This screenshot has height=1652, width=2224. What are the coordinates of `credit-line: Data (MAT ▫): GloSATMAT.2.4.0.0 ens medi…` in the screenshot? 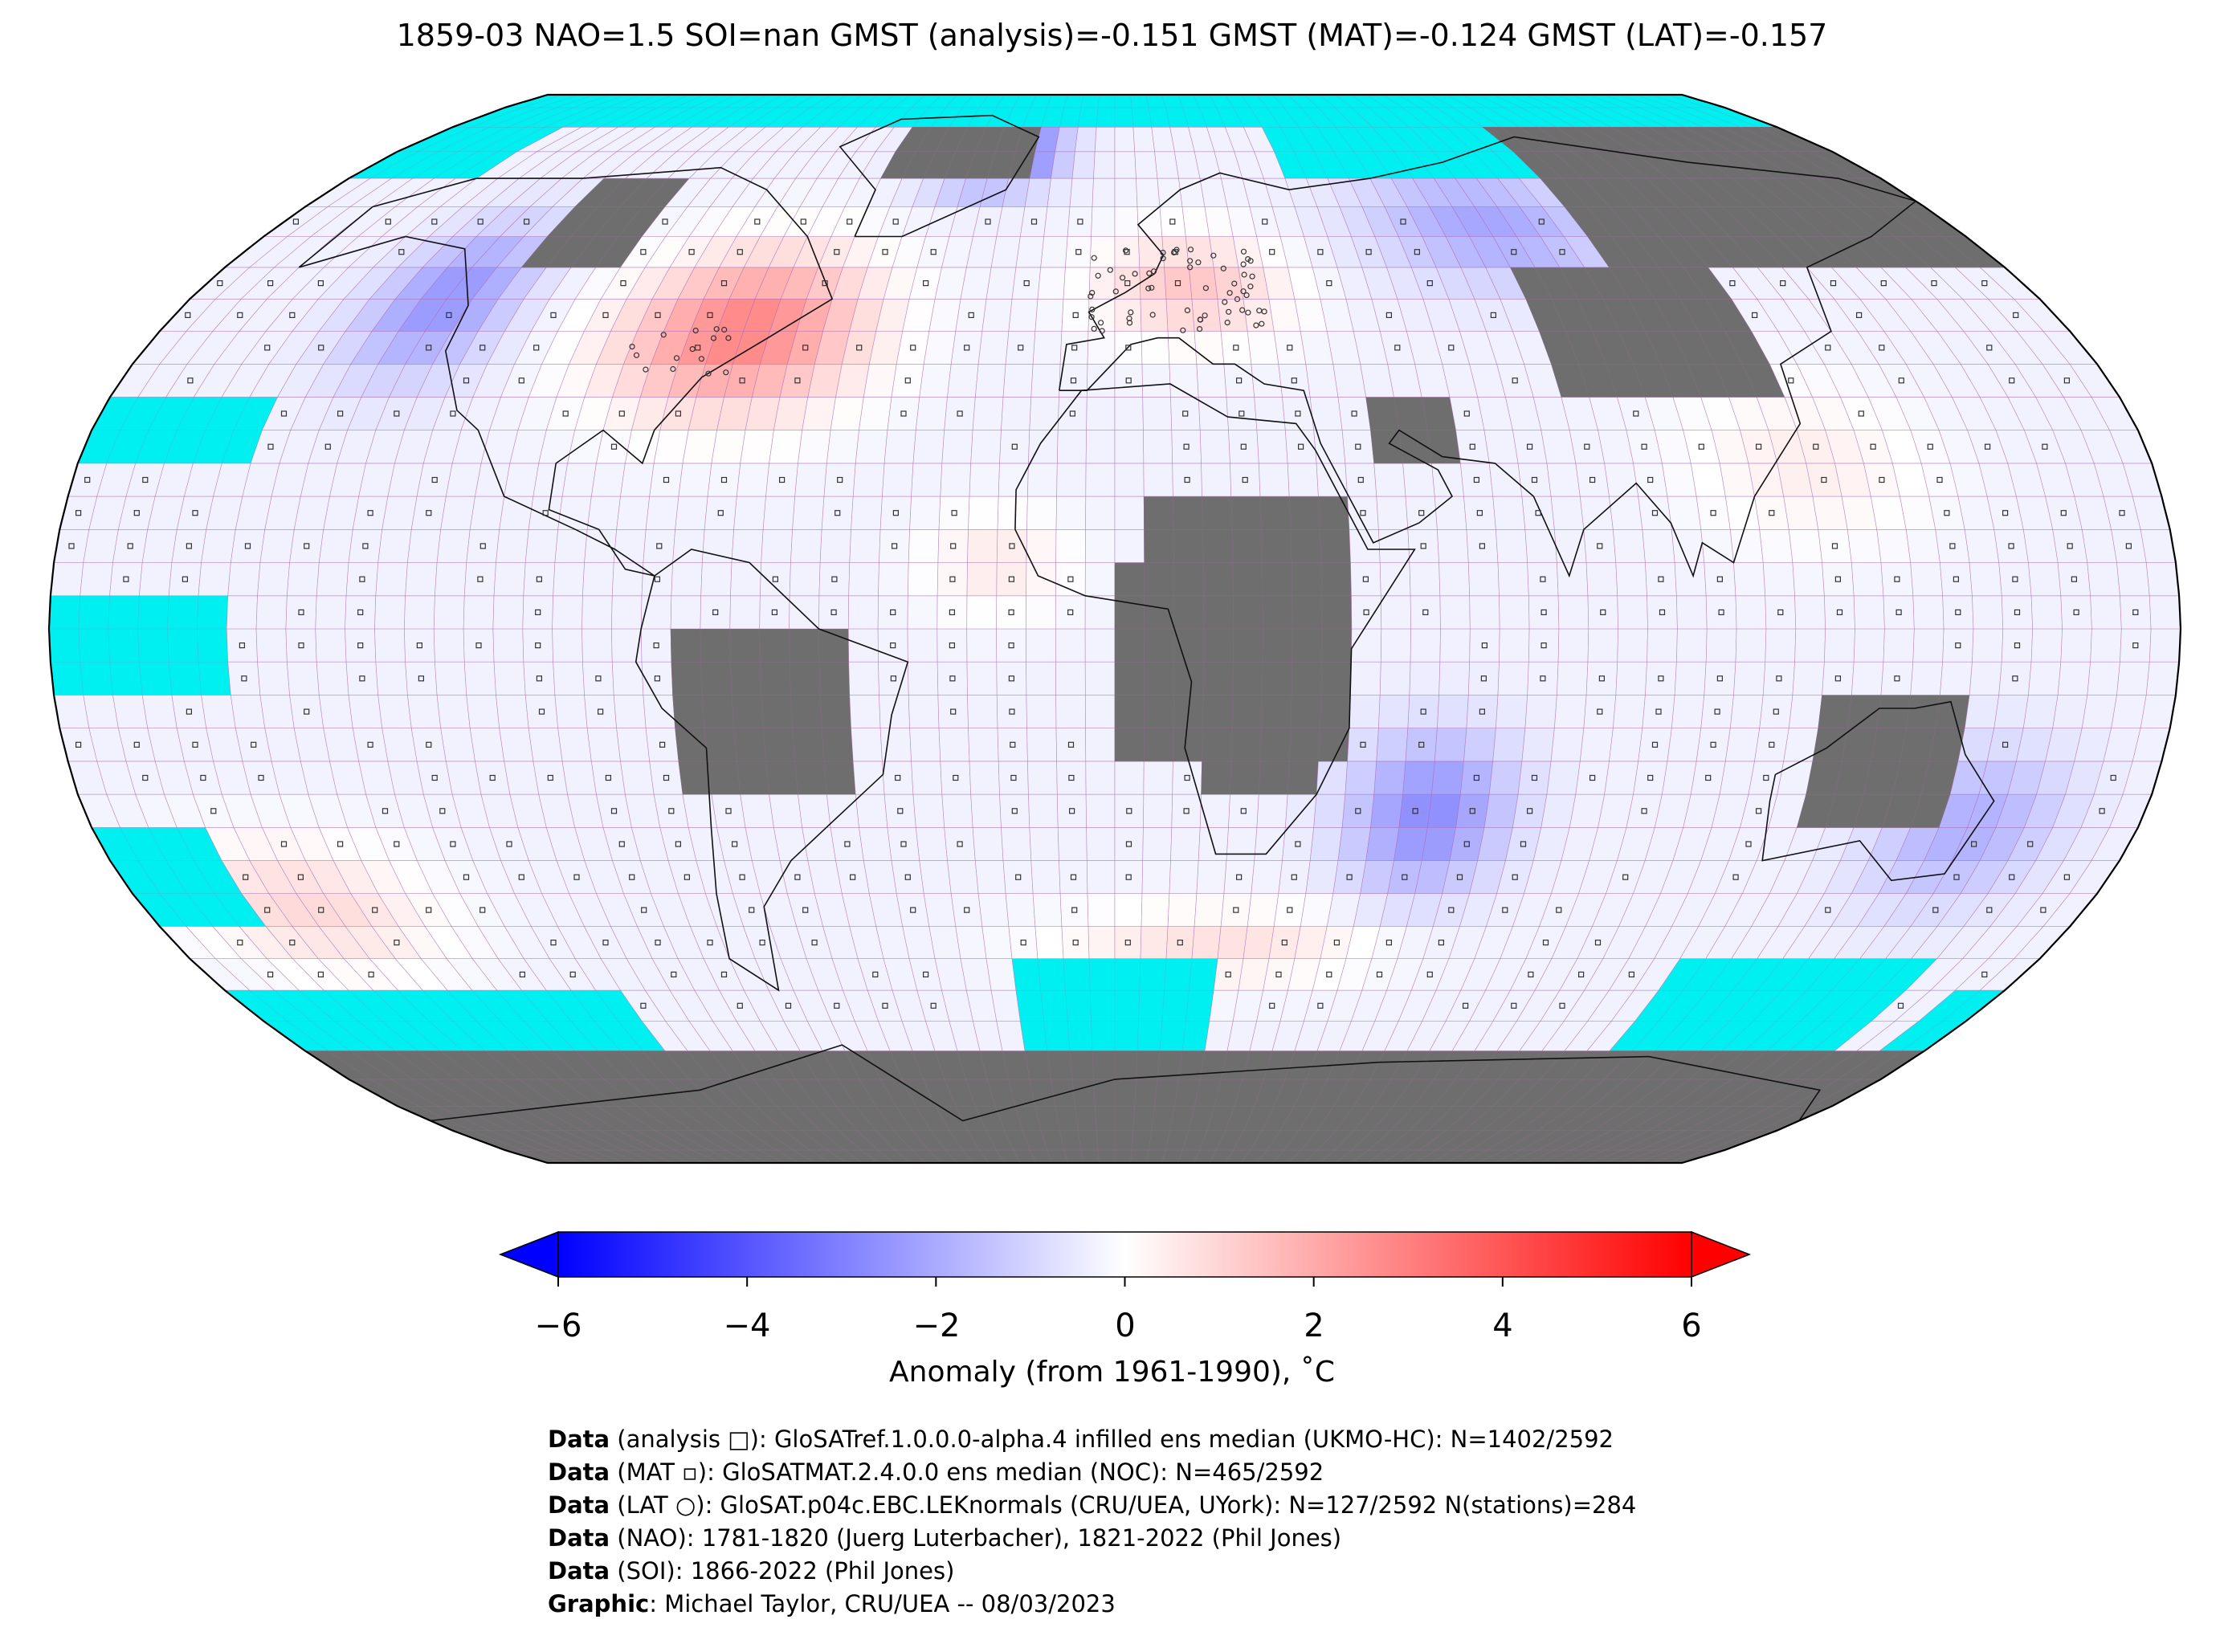 It's located at (936, 1472).